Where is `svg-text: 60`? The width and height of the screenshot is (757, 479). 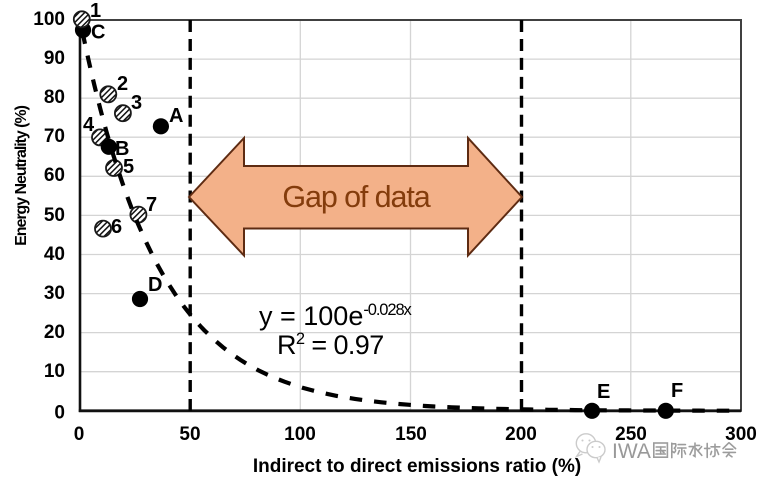 svg-text: 60 is located at coordinates (54, 175).